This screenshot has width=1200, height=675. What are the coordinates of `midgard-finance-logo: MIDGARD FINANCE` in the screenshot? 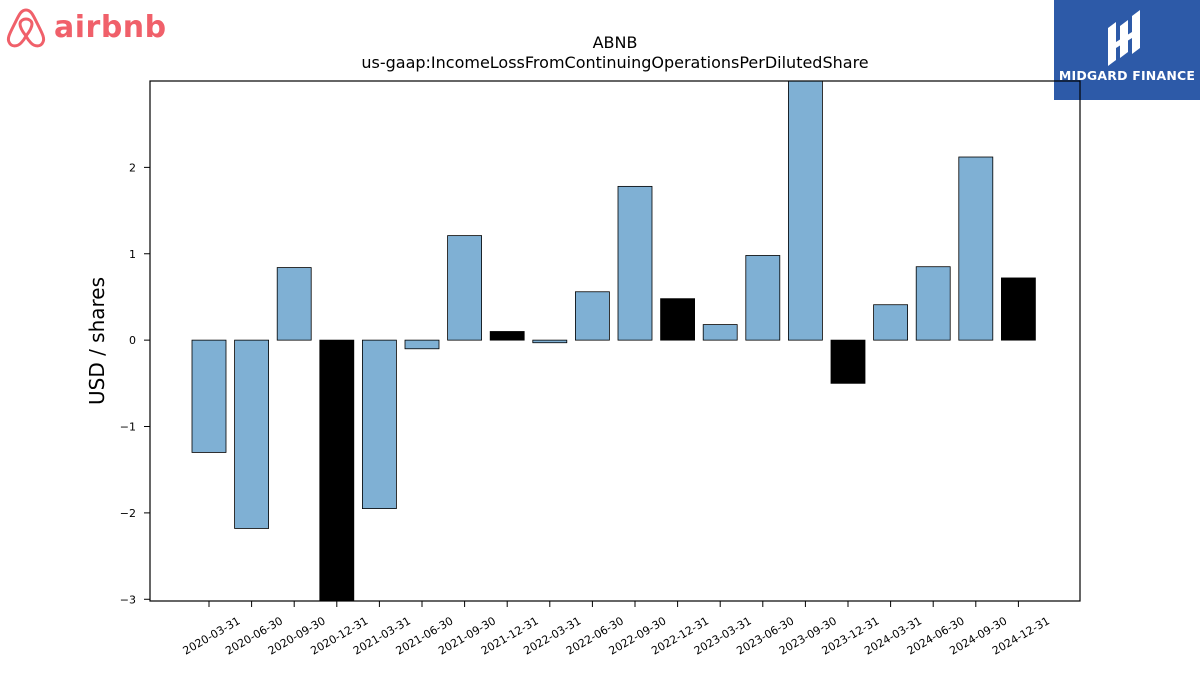 It's located at (1127, 50).